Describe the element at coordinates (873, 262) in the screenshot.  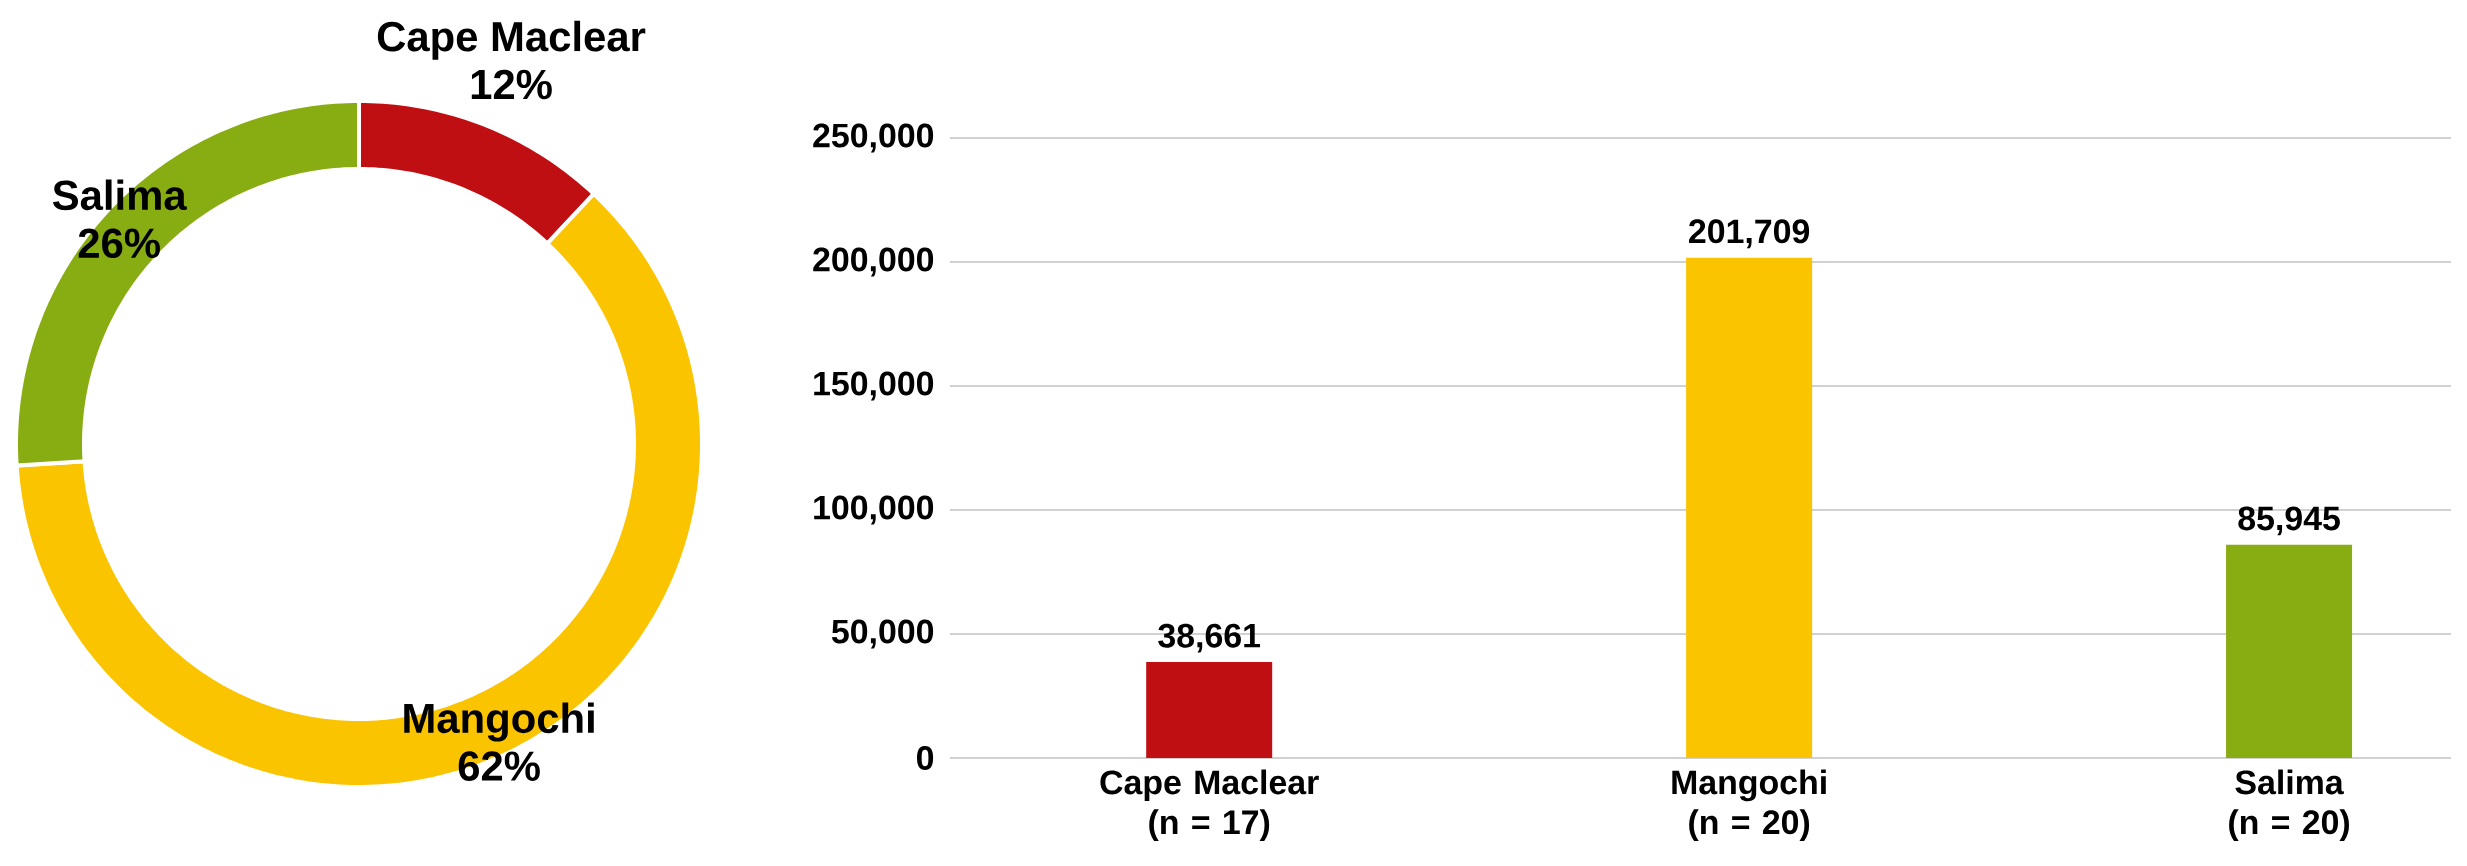
I see `y-tick-label: 200,000` at that location.